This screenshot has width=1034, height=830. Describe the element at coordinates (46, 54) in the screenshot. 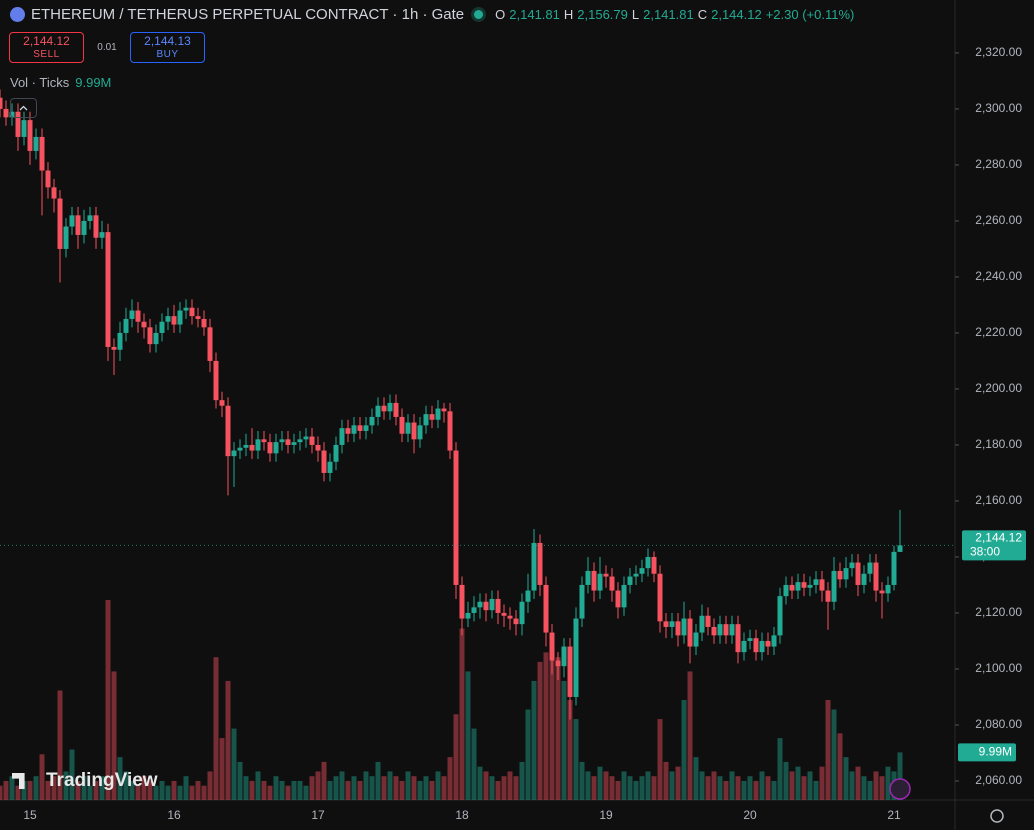

I see `sell-label: SELL` at that location.